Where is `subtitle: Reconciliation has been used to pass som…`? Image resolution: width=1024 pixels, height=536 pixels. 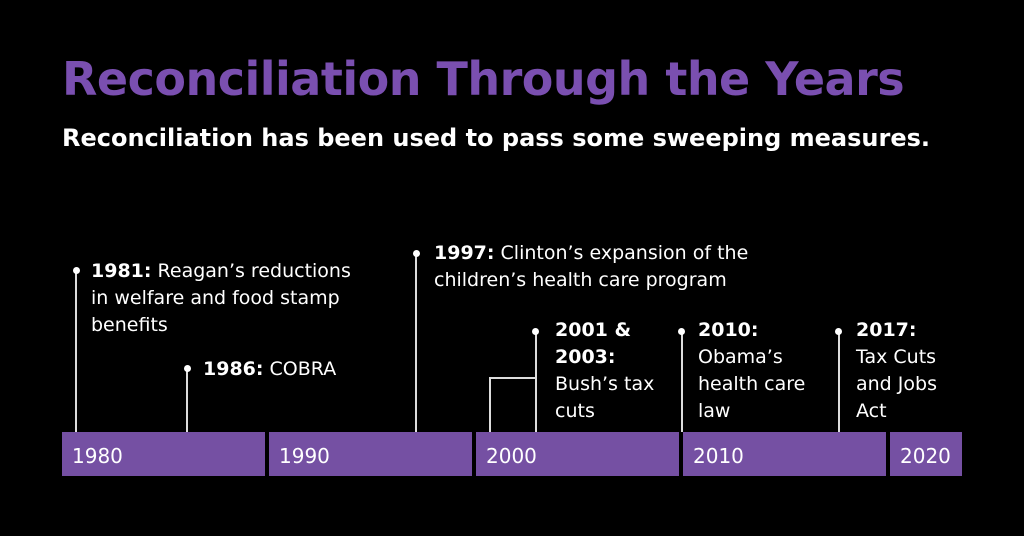 subtitle: Reconciliation has been used to pass som… is located at coordinates (496, 138).